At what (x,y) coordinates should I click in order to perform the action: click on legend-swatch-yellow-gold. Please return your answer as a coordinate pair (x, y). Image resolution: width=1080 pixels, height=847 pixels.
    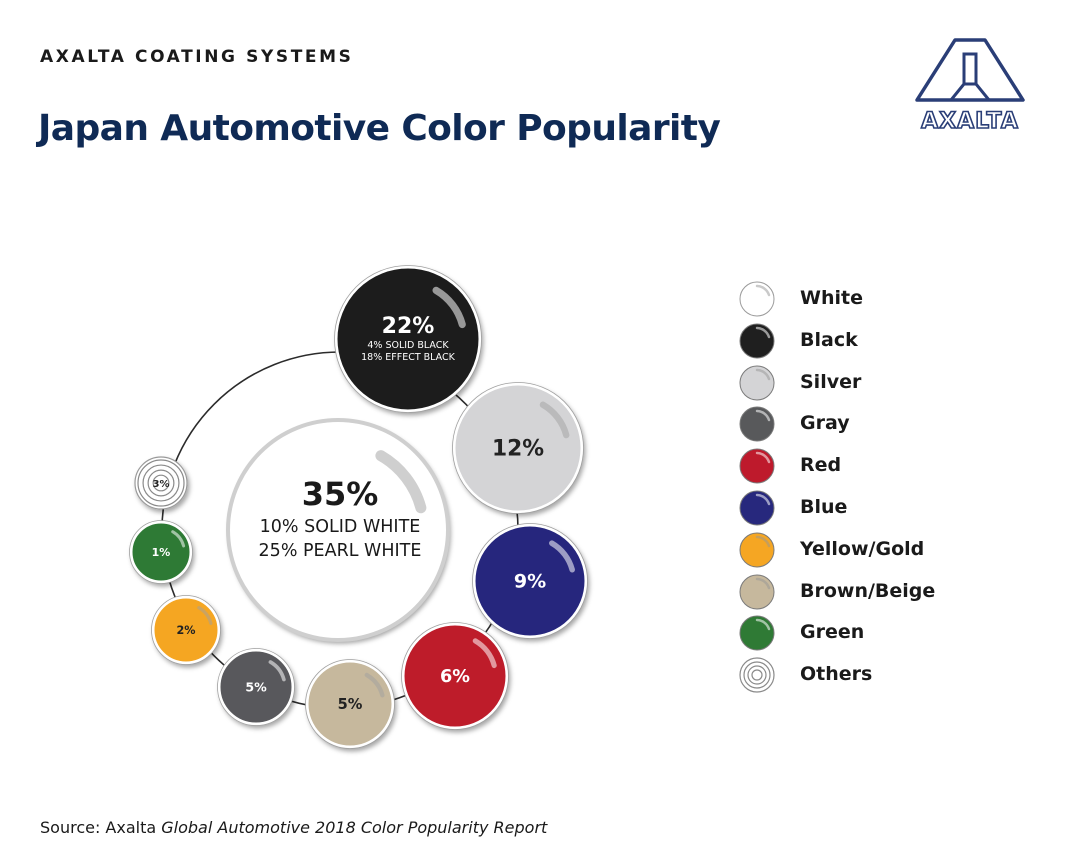
    Looking at the image, I should click on (757, 550).